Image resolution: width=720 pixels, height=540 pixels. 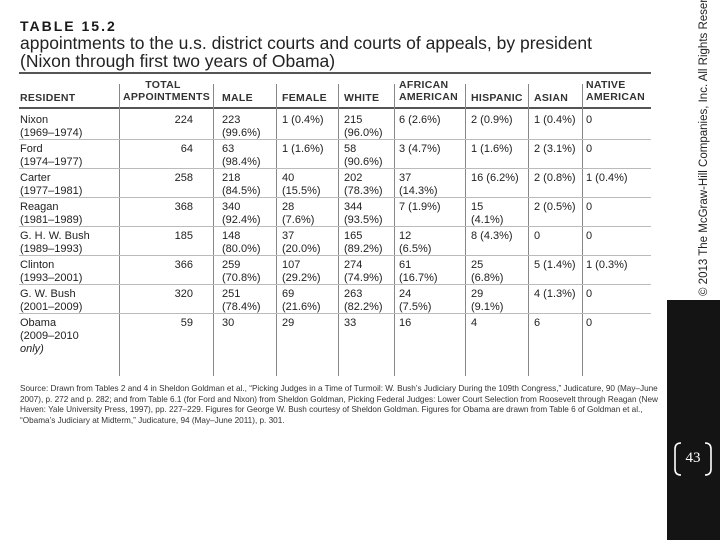 I want to click on cell-years2: only), so click(x=32, y=349).